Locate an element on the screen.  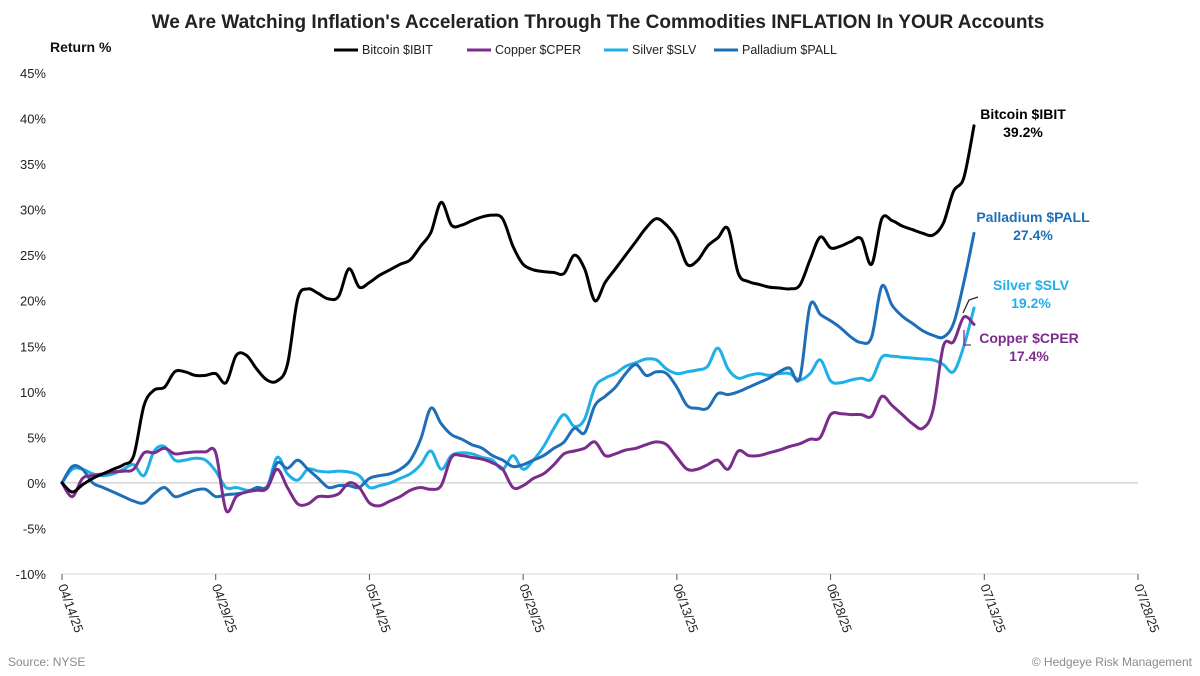
y-tick-label: 40% is located at coordinates (33, 119).